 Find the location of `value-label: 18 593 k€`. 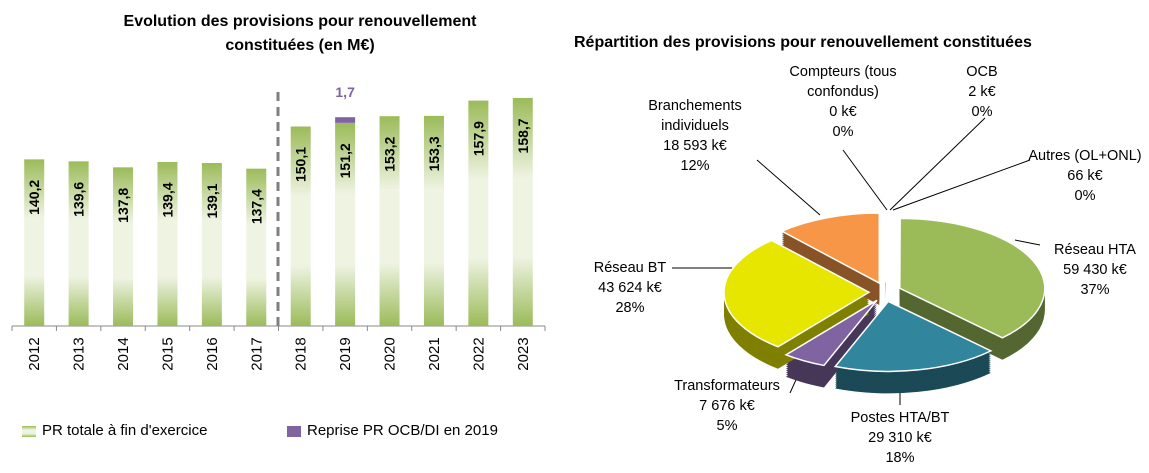

value-label: 18 593 k€ is located at coordinates (695, 146).